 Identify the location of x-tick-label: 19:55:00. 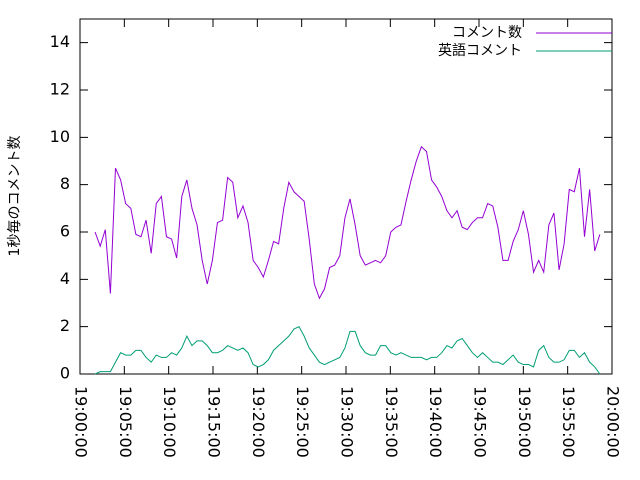
(568, 422).